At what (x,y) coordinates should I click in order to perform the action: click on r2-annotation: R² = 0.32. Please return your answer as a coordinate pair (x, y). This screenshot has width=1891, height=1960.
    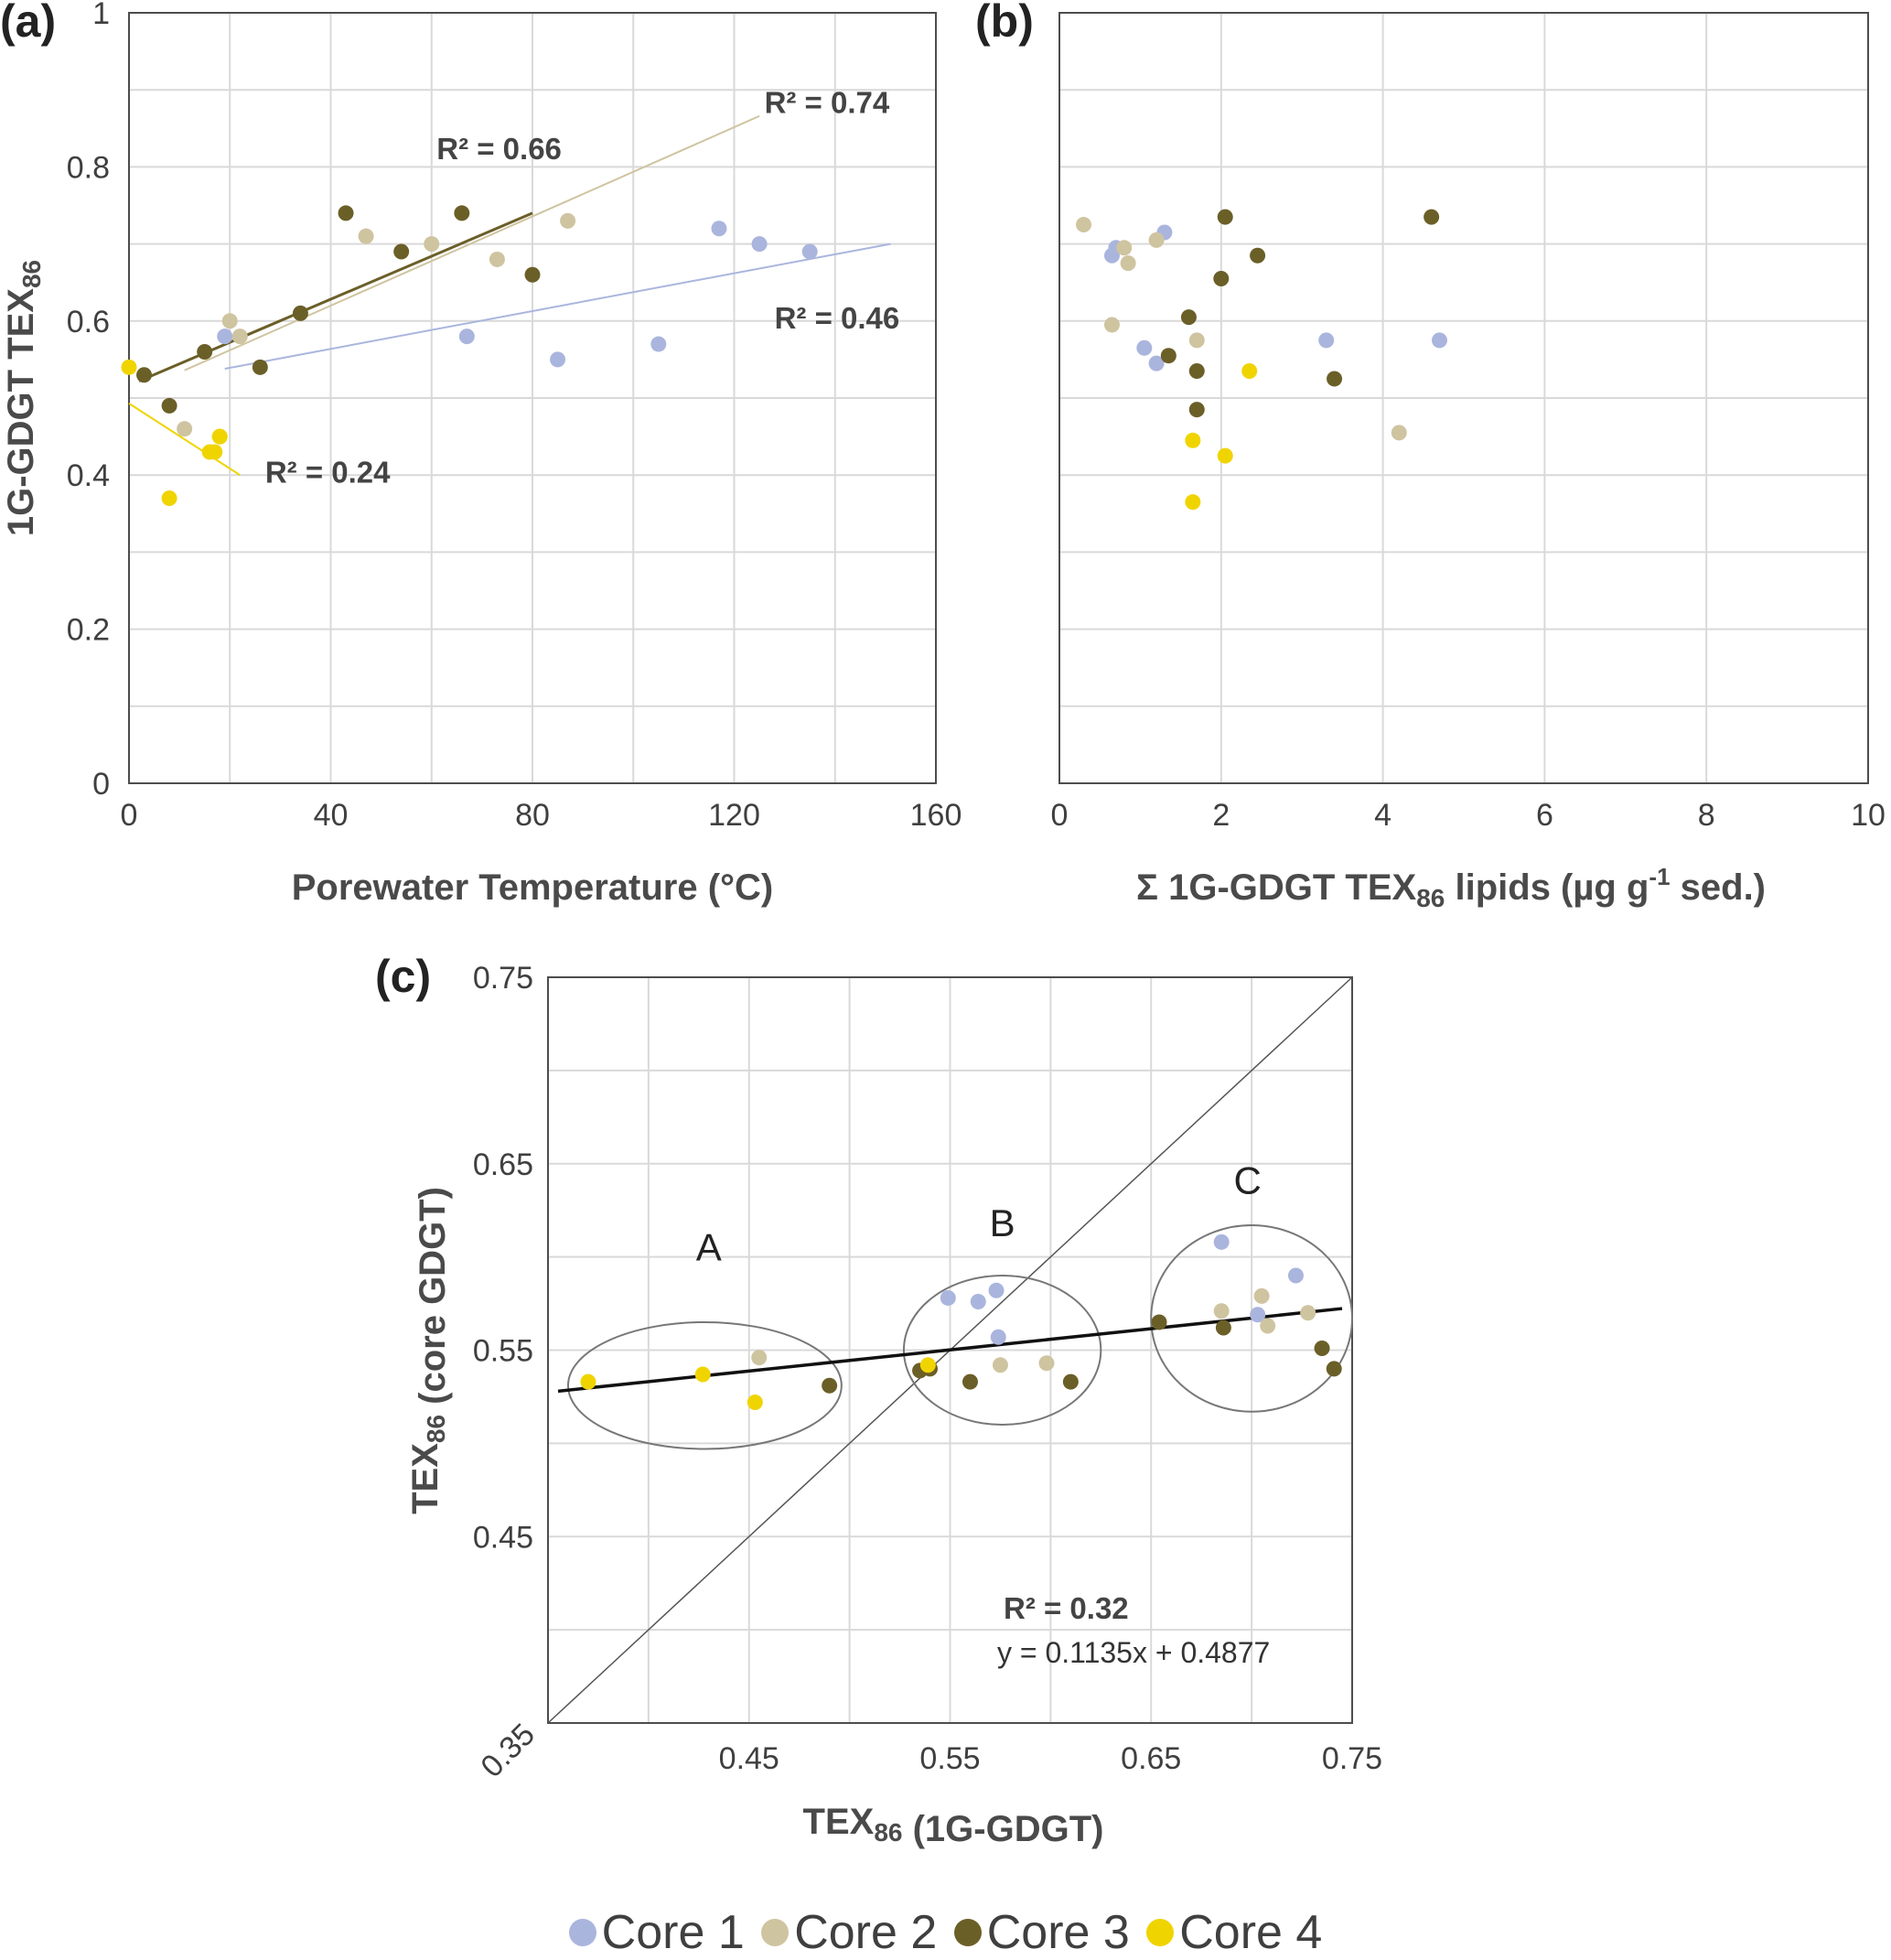
    Looking at the image, I should click on (1066, 1608).